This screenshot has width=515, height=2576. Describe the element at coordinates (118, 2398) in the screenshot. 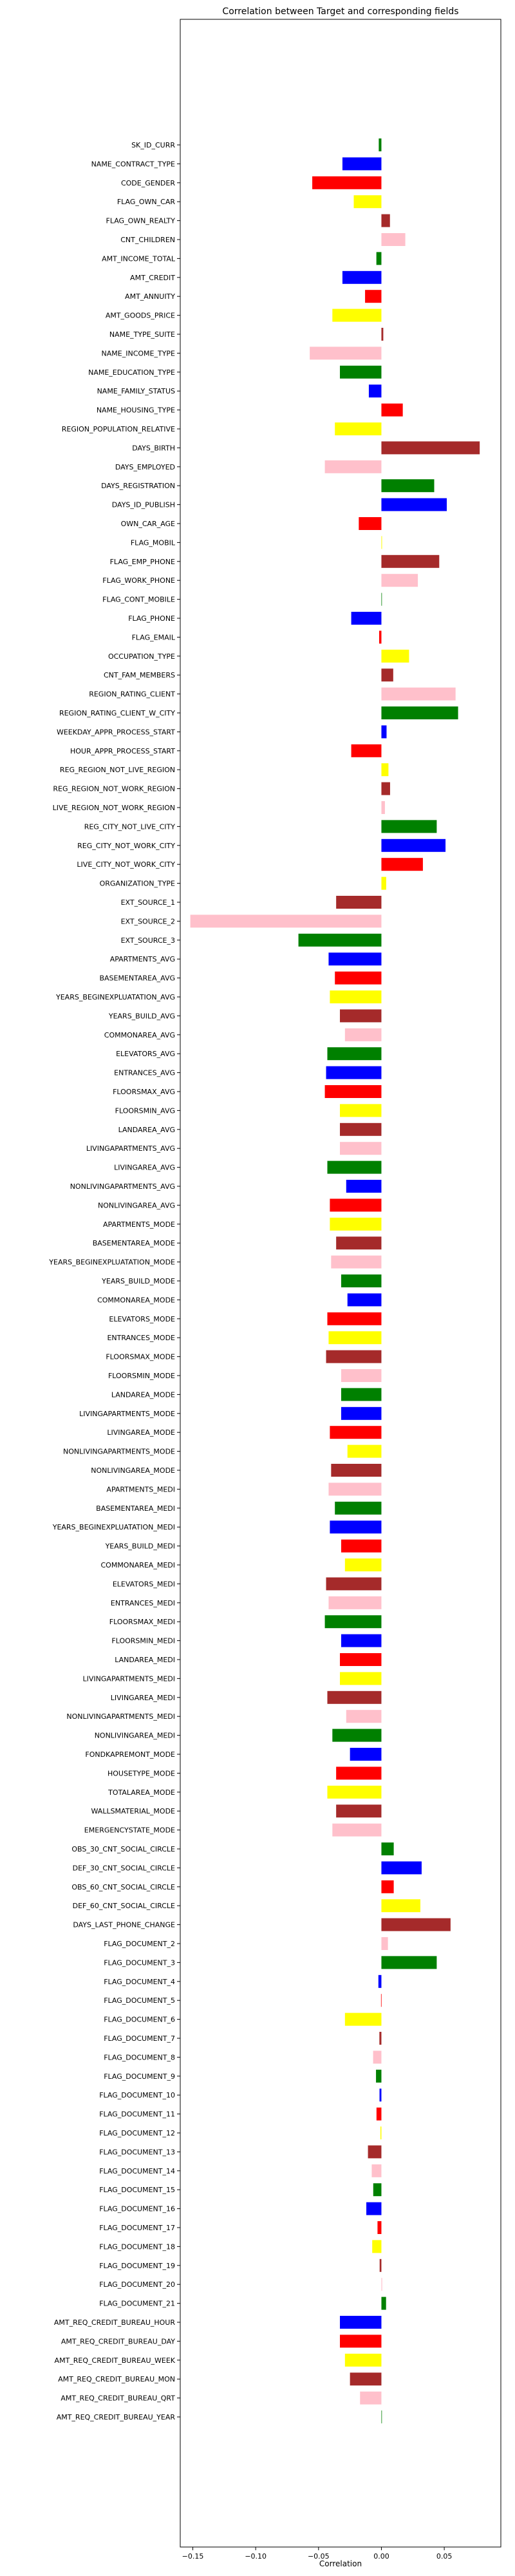

I see `category-label: AMT_REQ_CREDIT_BUREAU_QRT` at that location.